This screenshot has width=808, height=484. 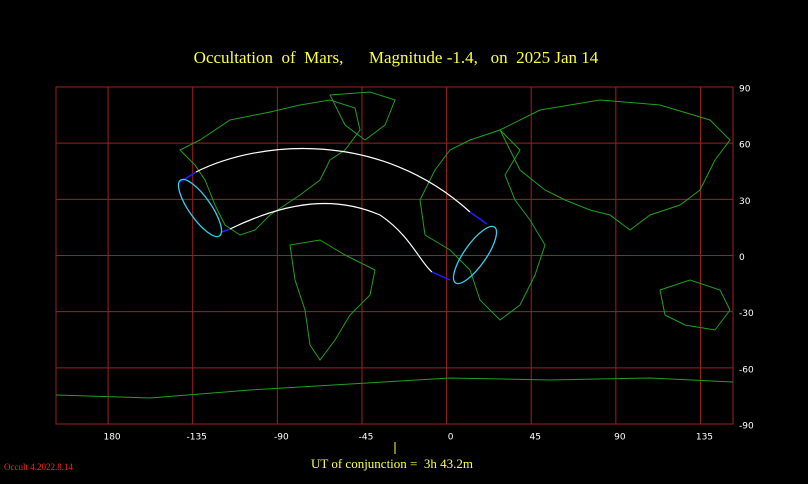 What do you see at coordinates (331, 237) in the screenshot?
I see `path-south-limit` at bounding box center [331, 237].